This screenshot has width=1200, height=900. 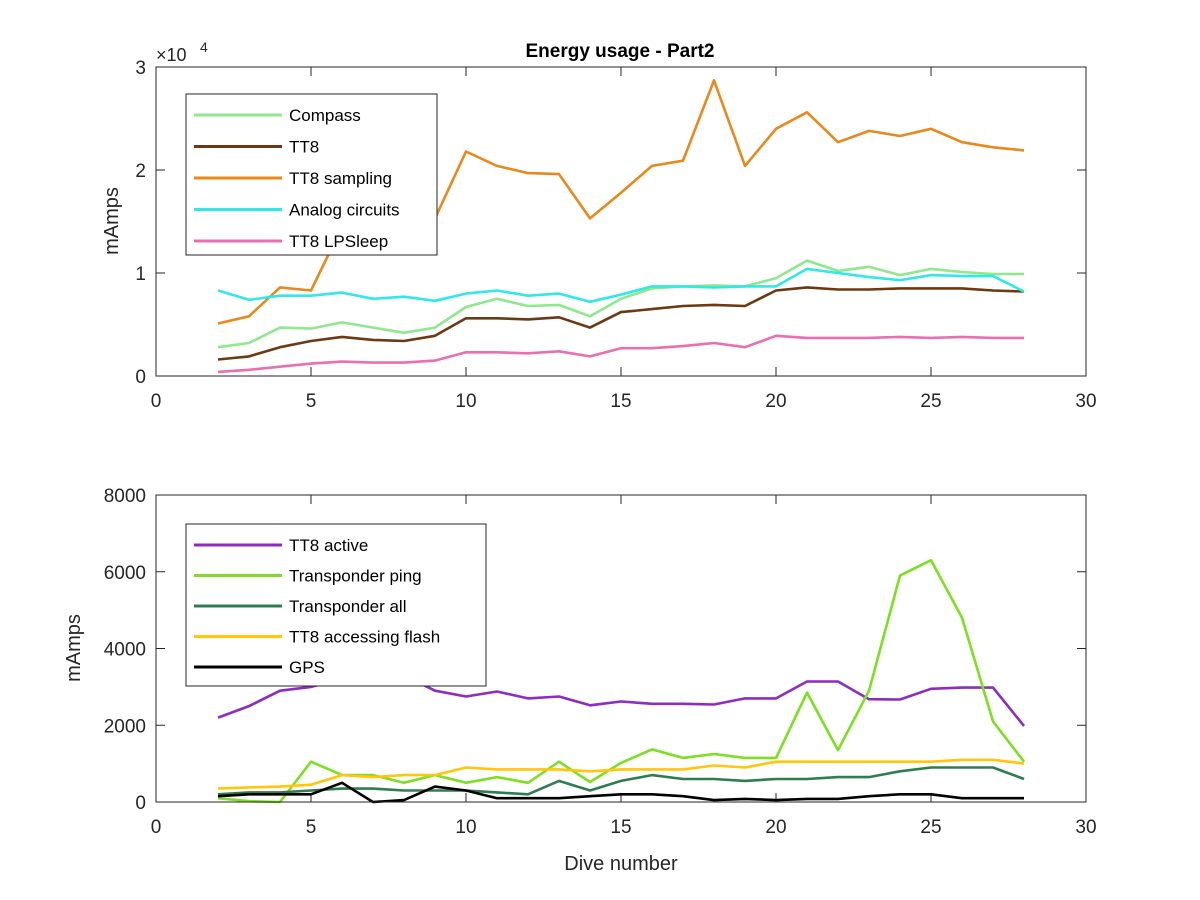 I want to click on bottom-y-axis-label: mAmps, so click(x=74, y=648).